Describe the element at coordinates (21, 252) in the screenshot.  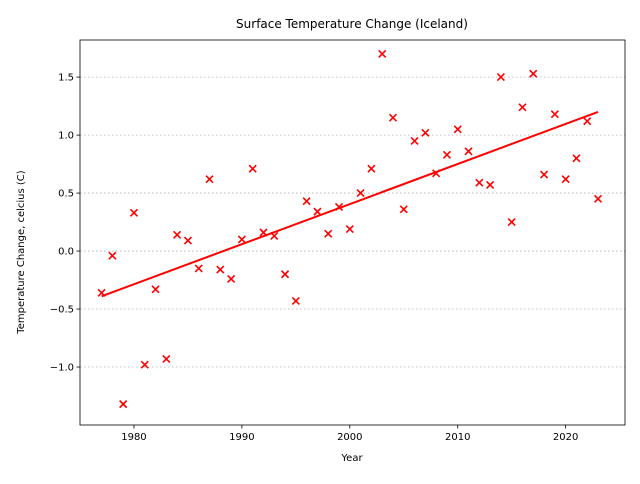
I see `y-axis-label: Temperature Change, celcius (C)` at that location.